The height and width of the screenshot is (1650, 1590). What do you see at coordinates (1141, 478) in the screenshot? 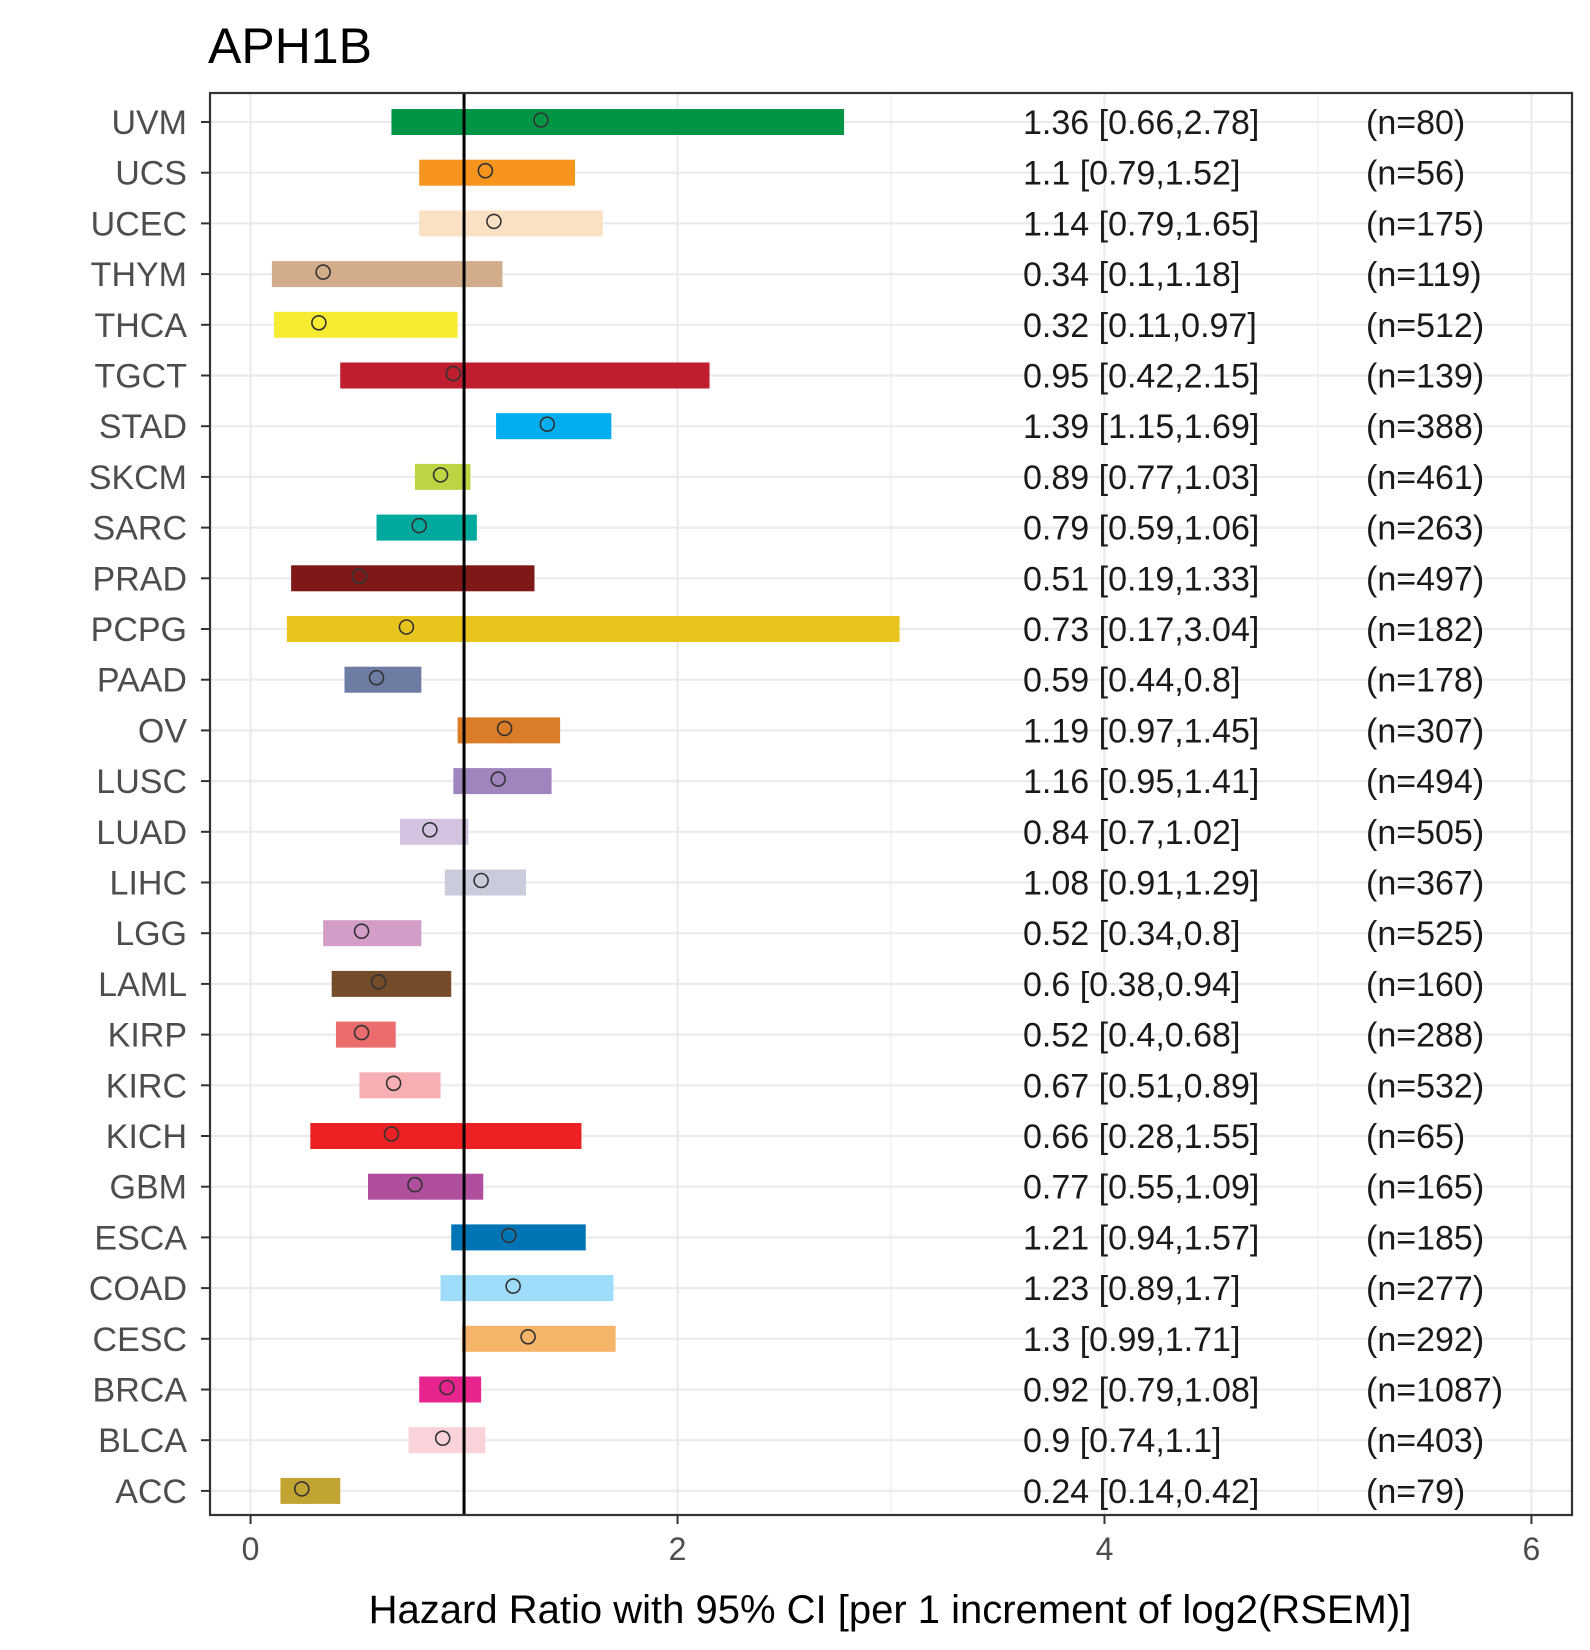
I see `hr-ci-text: 0.89 [0.77,1.03]` at bounding box center [1141, 478].